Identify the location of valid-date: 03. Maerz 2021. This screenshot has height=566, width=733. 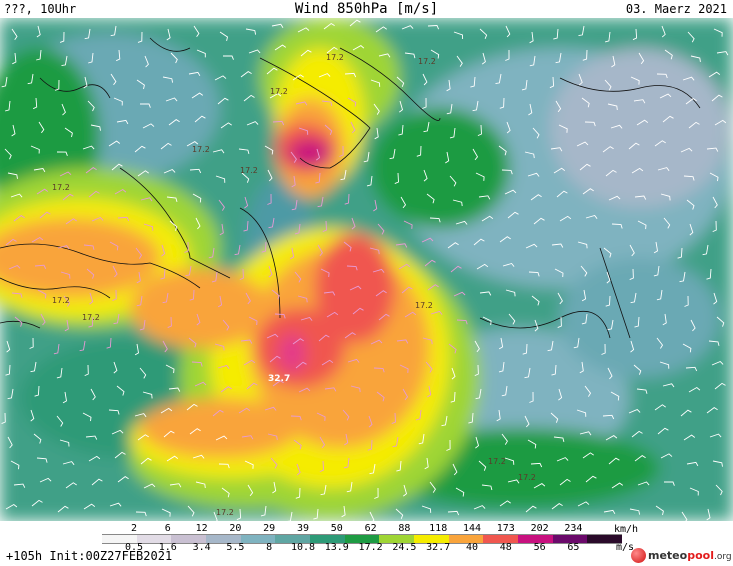
(676, 9).